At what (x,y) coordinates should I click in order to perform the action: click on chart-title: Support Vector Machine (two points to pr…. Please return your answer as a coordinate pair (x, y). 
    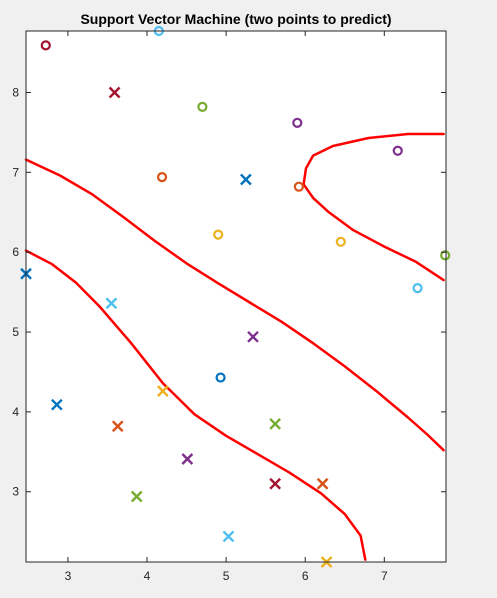
    Looking at the image, I should click on (235, 19).